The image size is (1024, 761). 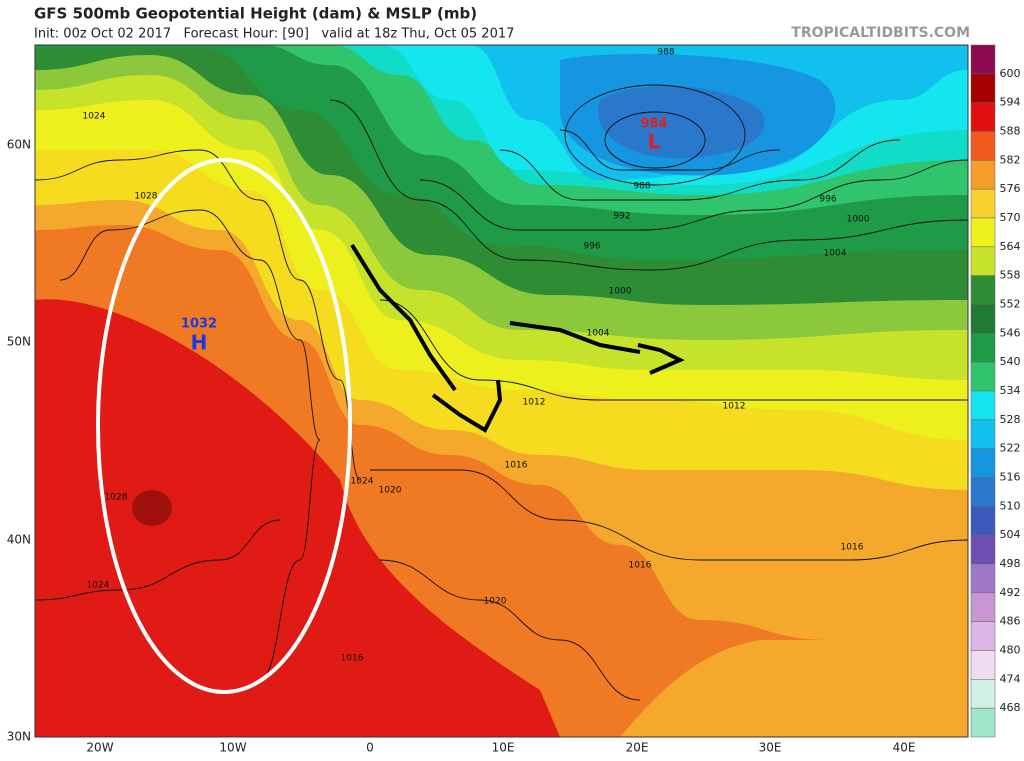 What do you see at coordinates (1010, 159) in the screenshot?
I see `colorbar-label: 582` at bounding box center [1010, 159].